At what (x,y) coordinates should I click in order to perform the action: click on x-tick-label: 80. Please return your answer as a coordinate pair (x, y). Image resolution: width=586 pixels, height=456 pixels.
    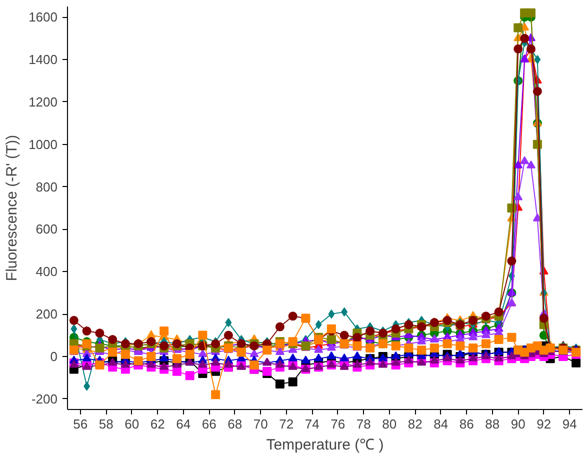
    Looking at the image, I should click on (389, 424).